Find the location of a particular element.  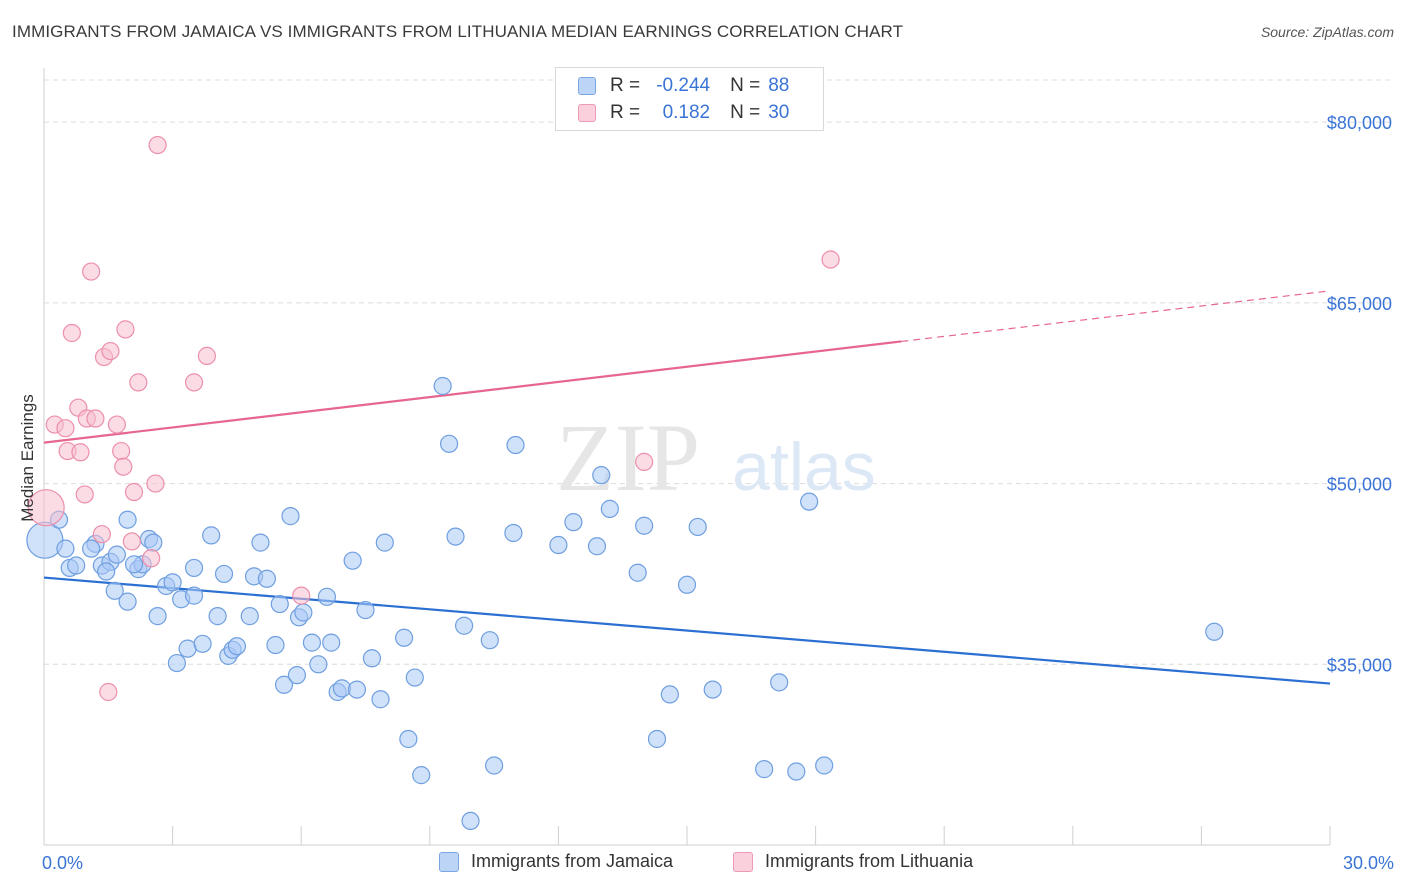

trend-line-dashed is located at coordinates (1116, 316).